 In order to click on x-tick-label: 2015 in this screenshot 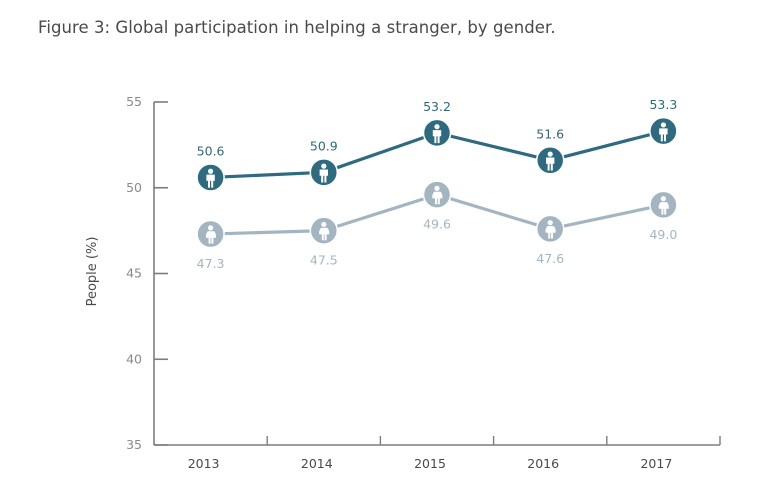, I will do `click(430, 463)`.